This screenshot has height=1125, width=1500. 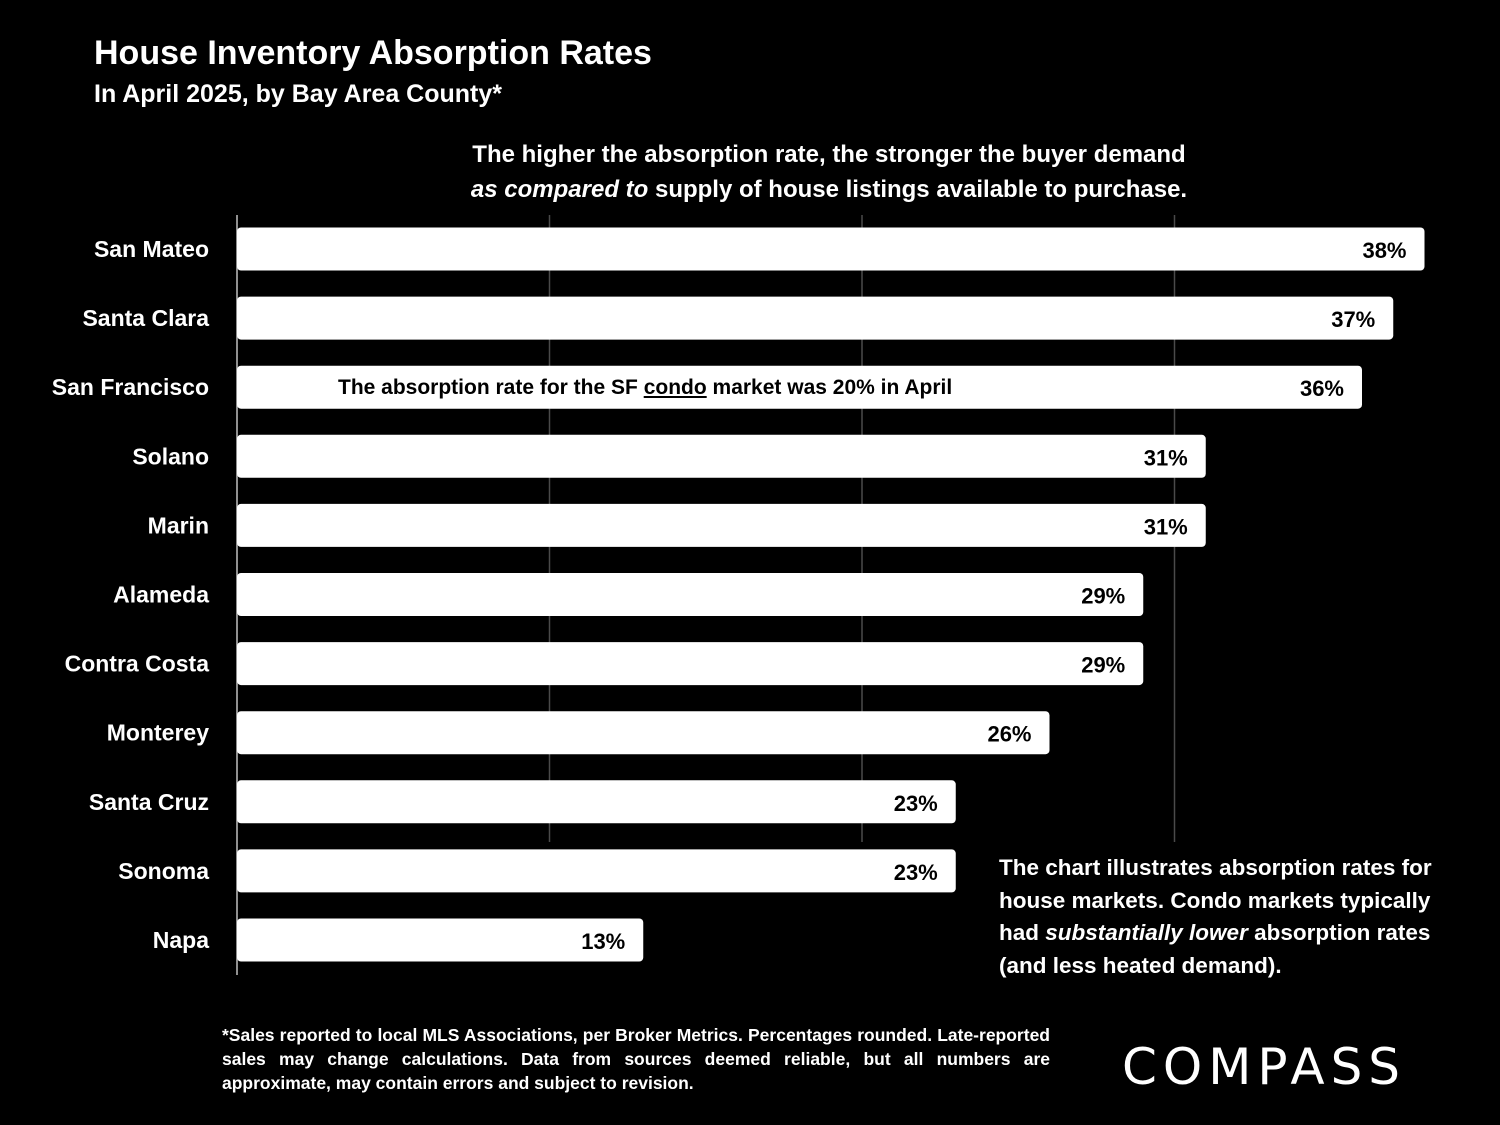 What do you see at coordinates (161, 595) in the screenshot?
I see `category-label: Alameda` at bounding box center [161, 595].